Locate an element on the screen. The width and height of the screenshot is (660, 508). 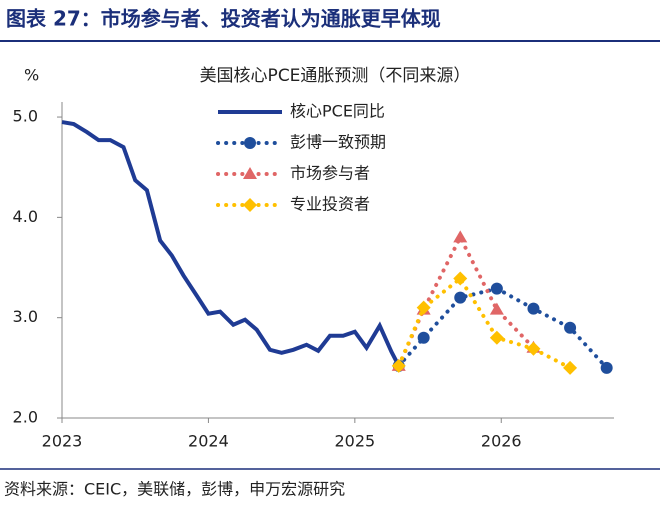
y-tick-label: 3.0 is located at coordinates (25, 316).